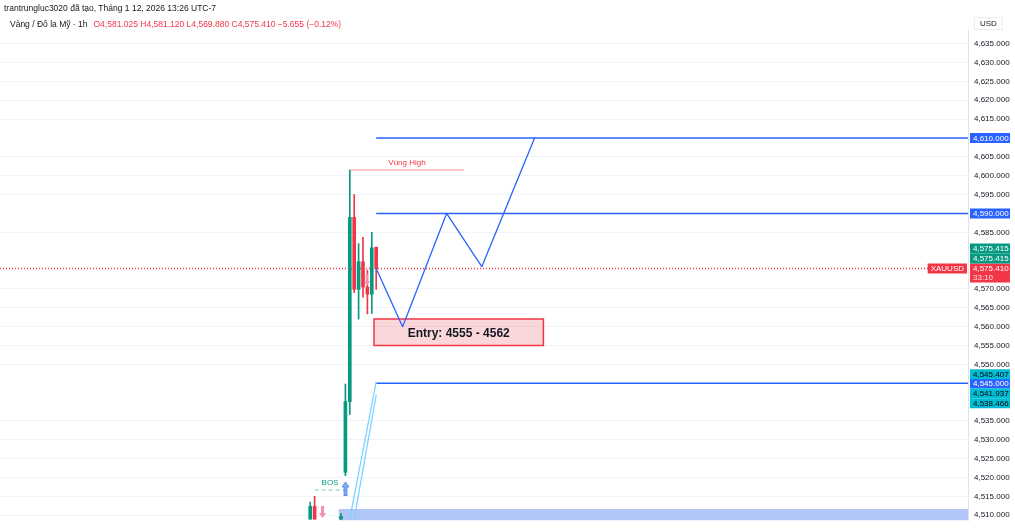  What do you see at coordinates (988, 23) in the screenshot?
I see `y-axis-title: USD` at bounding box center [988, 23].